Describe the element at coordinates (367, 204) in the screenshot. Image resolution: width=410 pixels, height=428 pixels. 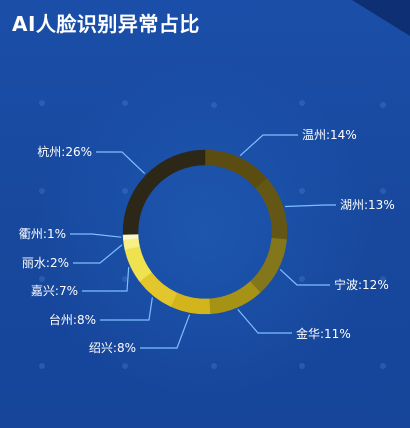
I see `slice-label-湖州: 湖州:13%` at that location.